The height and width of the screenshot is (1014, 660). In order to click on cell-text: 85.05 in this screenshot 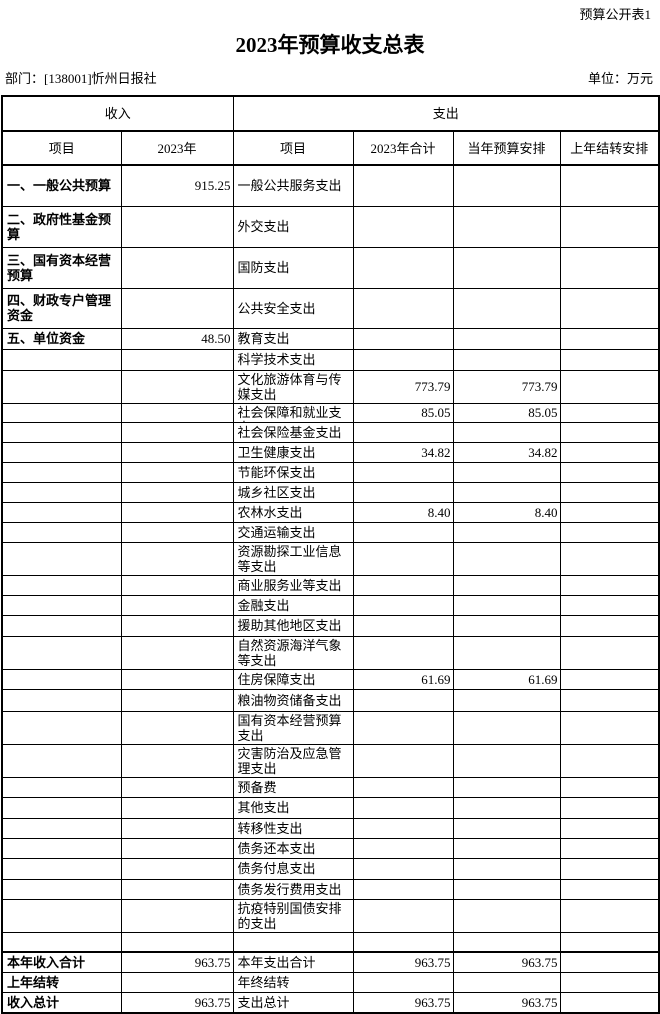, I will do `click(543, 412)`.